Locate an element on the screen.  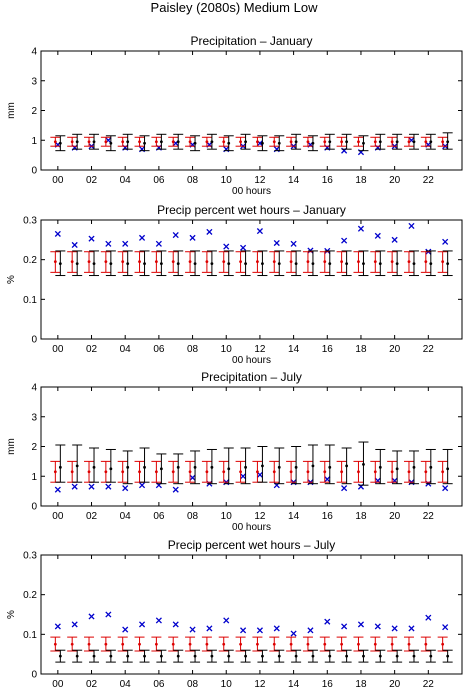
x-tick-label: 18 is located at coordinates (361, 516).